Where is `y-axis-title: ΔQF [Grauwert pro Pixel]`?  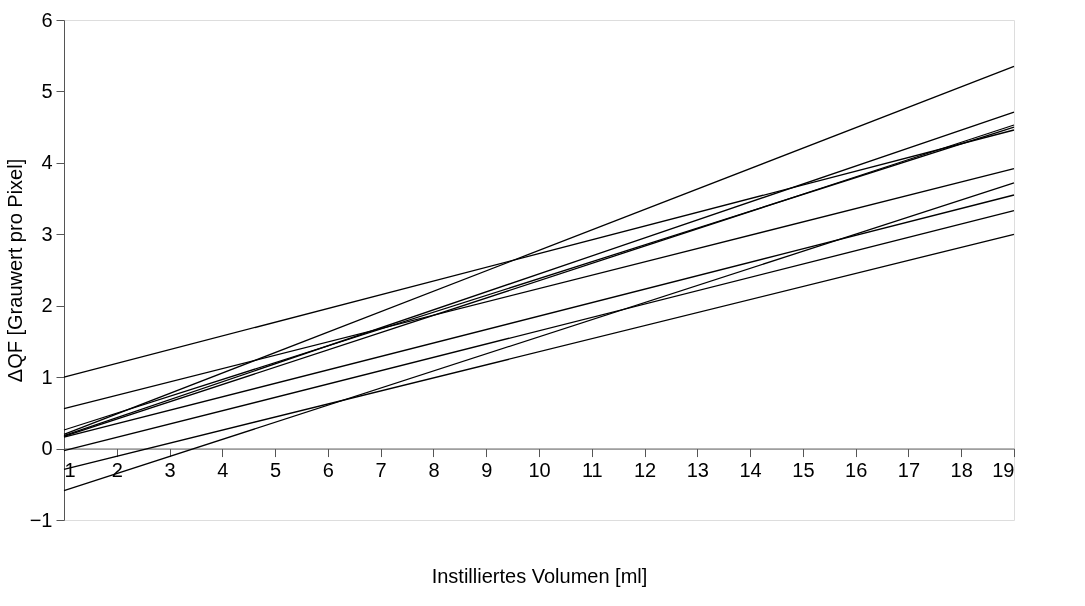 y-axis-title: ΔQF [Grauwert pro Pixel] is located at coordinates (14, 270).